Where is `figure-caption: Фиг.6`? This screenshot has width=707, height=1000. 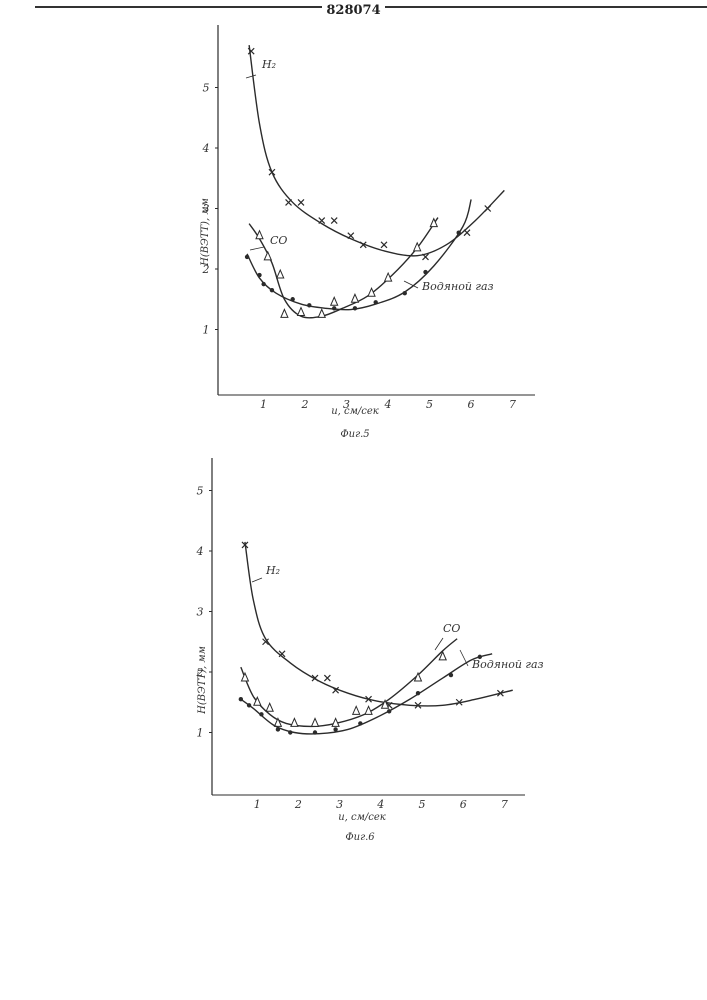
figure-caption: Фиг.6 is located at coordinates (360, 837).